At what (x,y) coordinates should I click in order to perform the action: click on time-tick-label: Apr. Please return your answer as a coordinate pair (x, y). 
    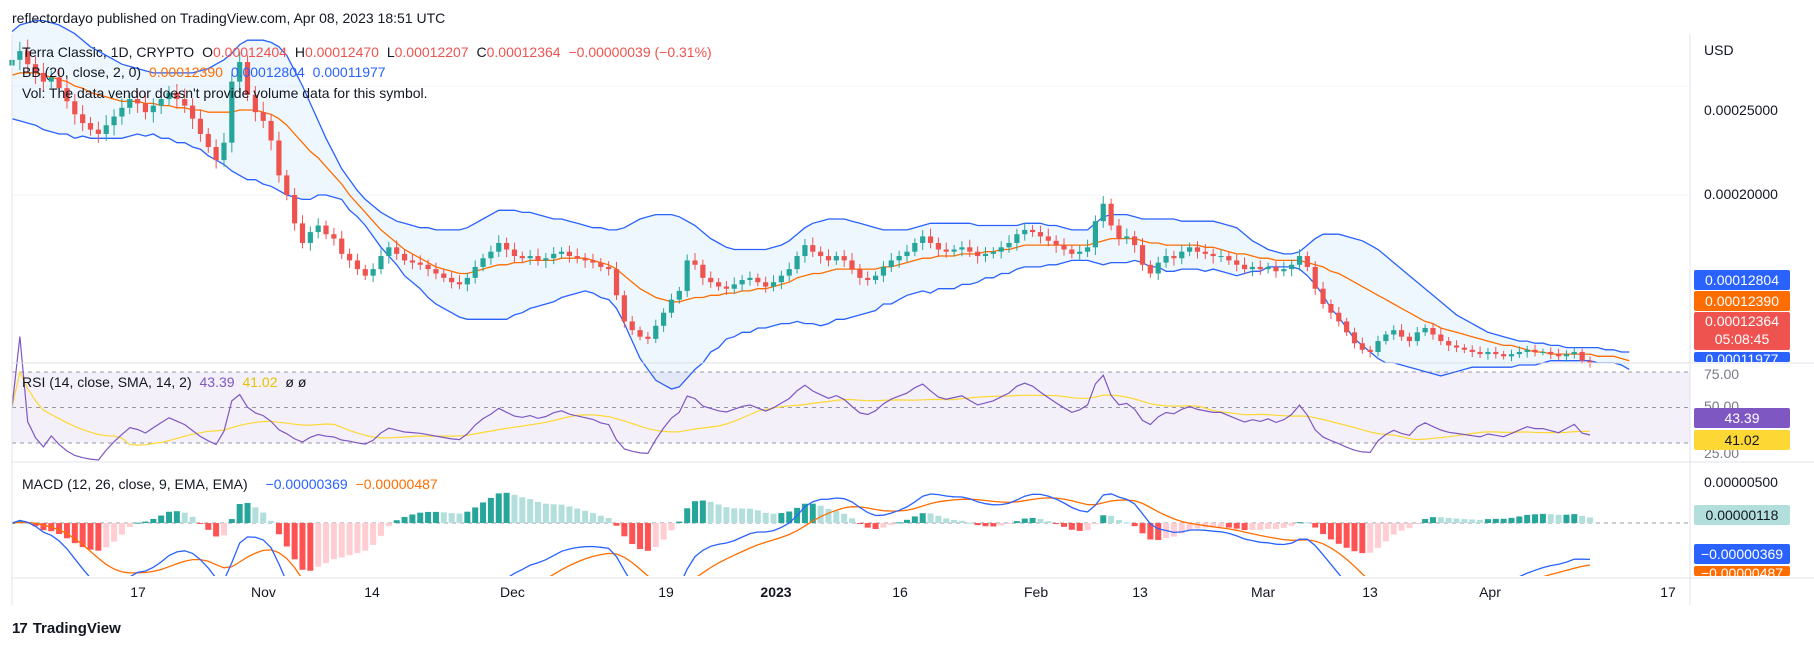
    Looking at the image, I should click on (1490, 592).